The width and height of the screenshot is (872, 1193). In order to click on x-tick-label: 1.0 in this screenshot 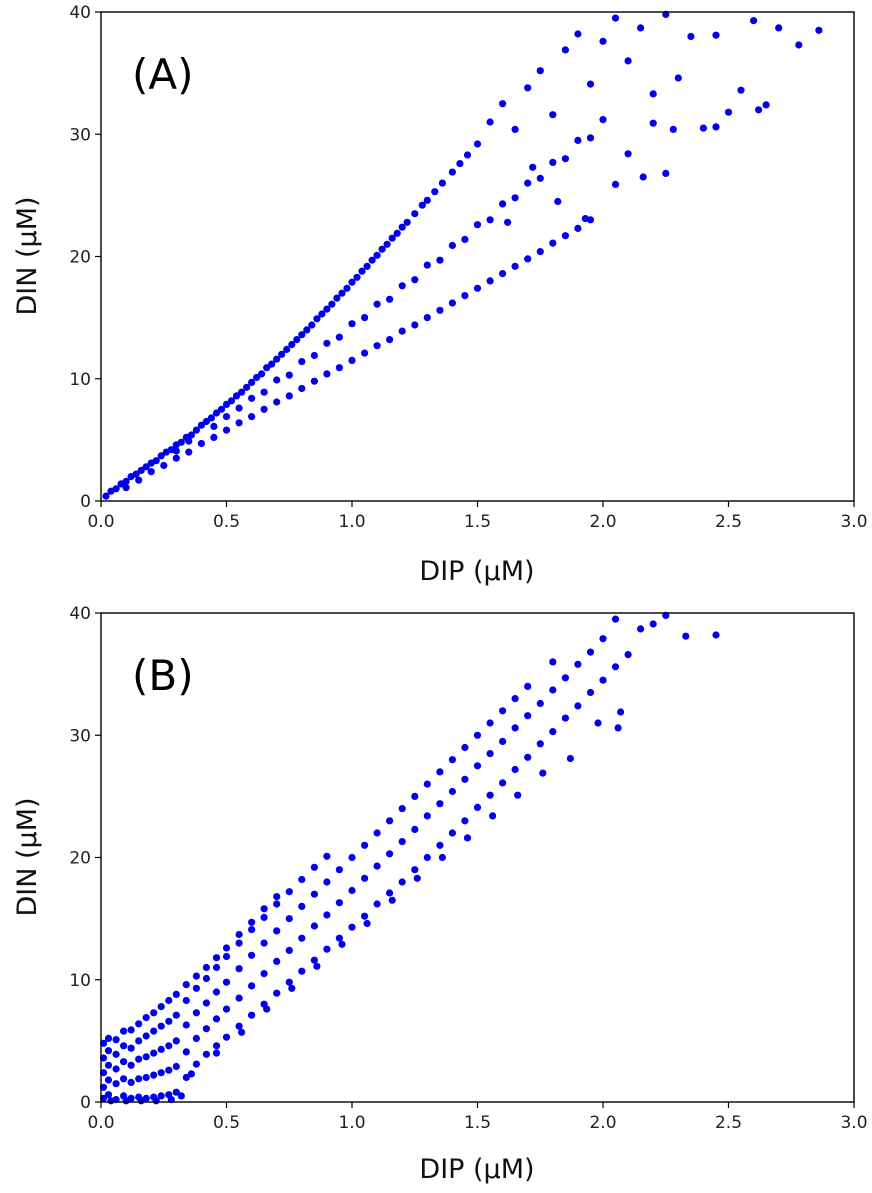, I will do `click(351, 1123)`.